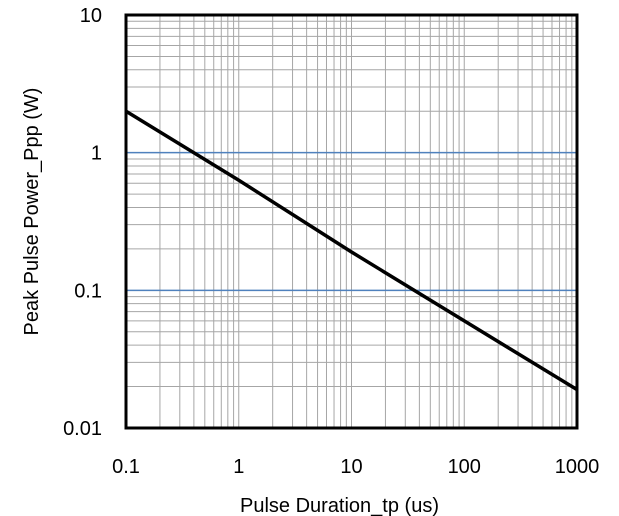  I want to click on x-tick-label: 0.1, so click(126, 467).